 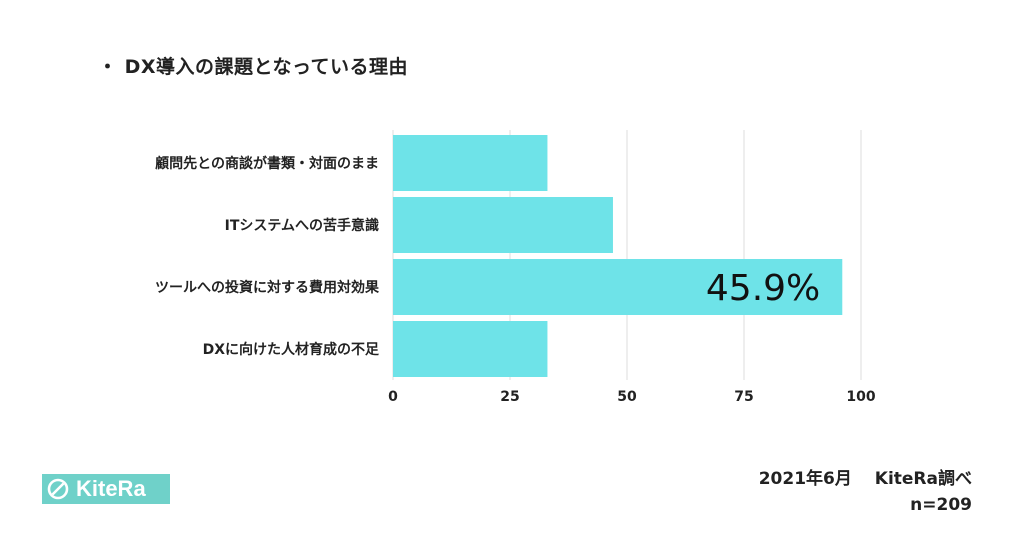 What do you see at coordinates (267, 163) in the screenshot?
I see `category-label: 顧問先との商談が書類・対面のまま` at bounding box center [267, 163].